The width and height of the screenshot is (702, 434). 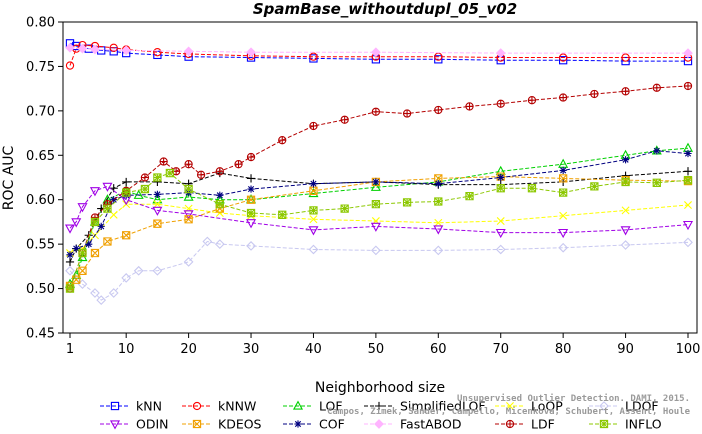 I want to click on legend-entry-lof: LOF, so click(x=313, y=406).